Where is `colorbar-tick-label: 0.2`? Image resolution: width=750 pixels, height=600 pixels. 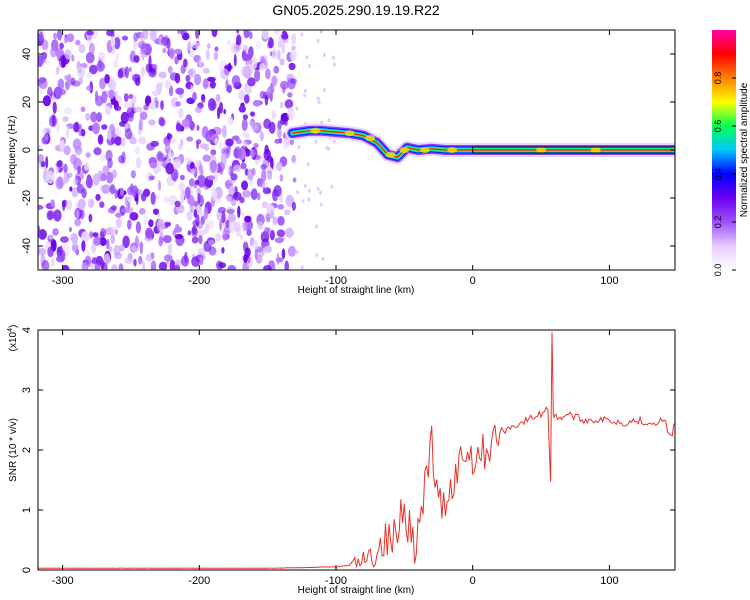
colorbar-tick-label: 0.2 is located at coordinates (718, 222).